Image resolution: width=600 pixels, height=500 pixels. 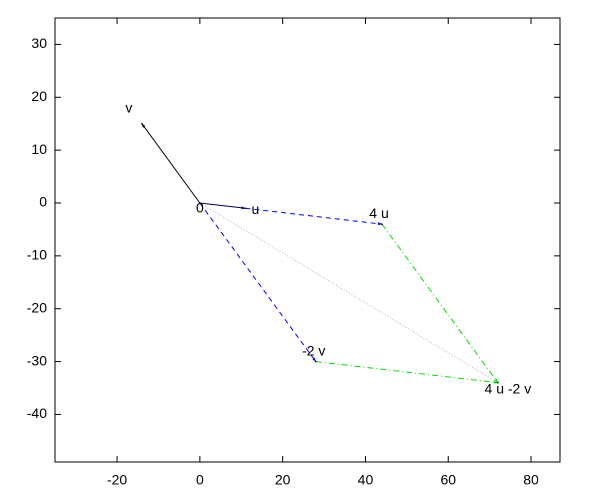 I want to click on vector-label: 4 u, so click(x=378, y=213).